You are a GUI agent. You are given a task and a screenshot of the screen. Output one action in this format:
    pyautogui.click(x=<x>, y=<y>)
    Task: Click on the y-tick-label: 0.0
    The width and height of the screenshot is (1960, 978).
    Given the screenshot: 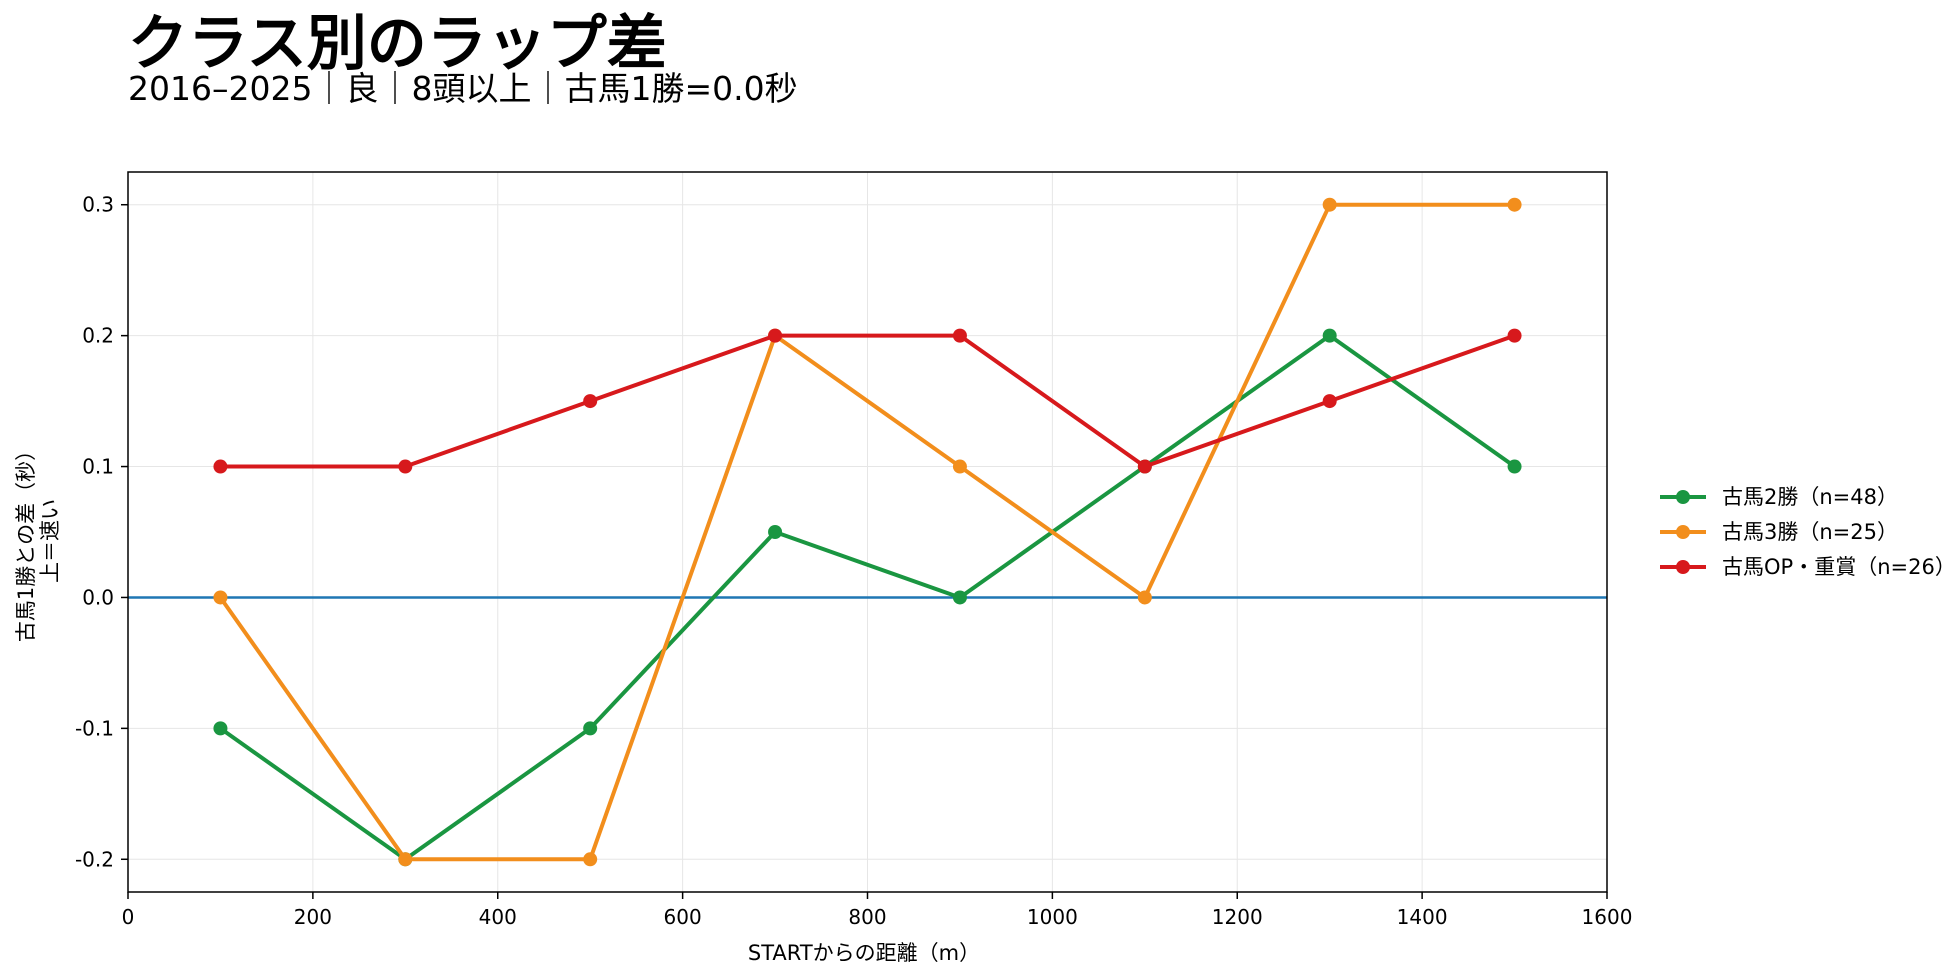 What is the action you would take?
    pyautogui.click(x=98, y=597)
    